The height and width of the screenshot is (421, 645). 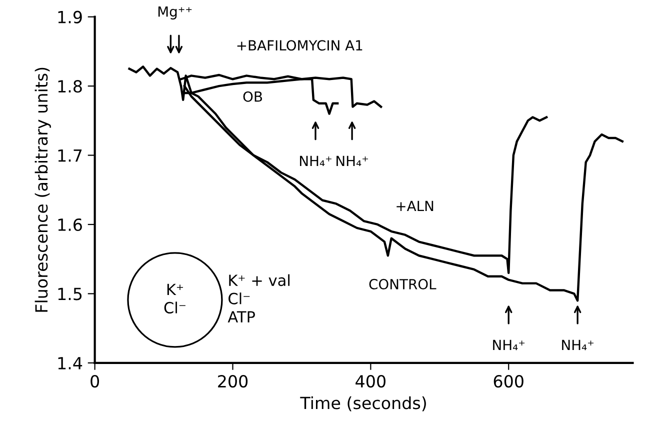 What do you see at coordinates (175, 299) in the screenshot?
I see `annotation: K⁺ Cl⁻` at bounding box center [175, 299].